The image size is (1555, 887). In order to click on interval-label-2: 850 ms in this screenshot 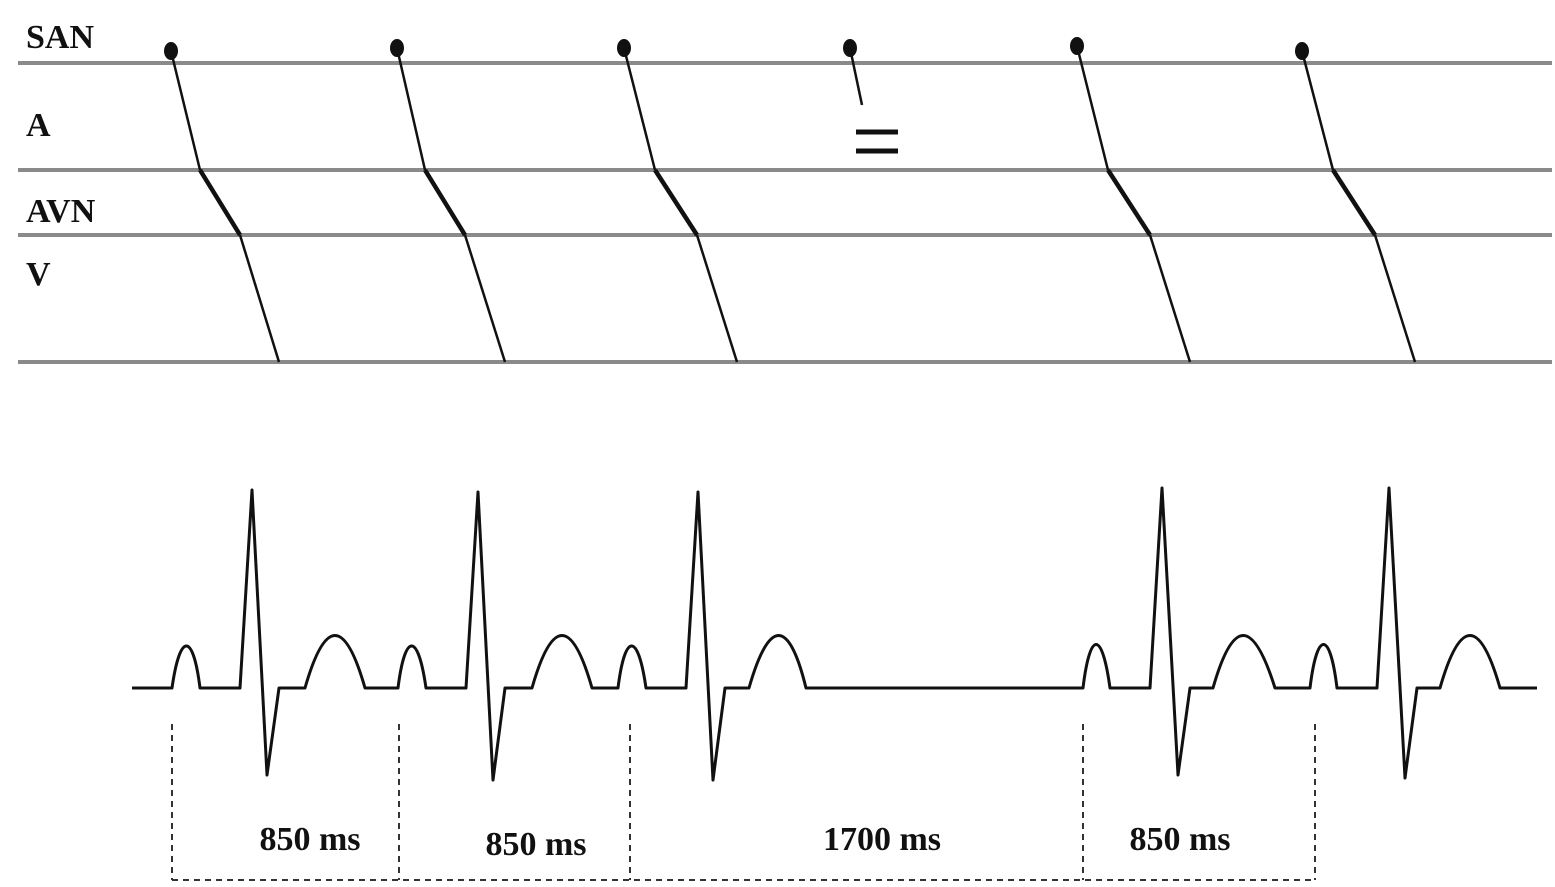, I will do `click(535, 844)`.